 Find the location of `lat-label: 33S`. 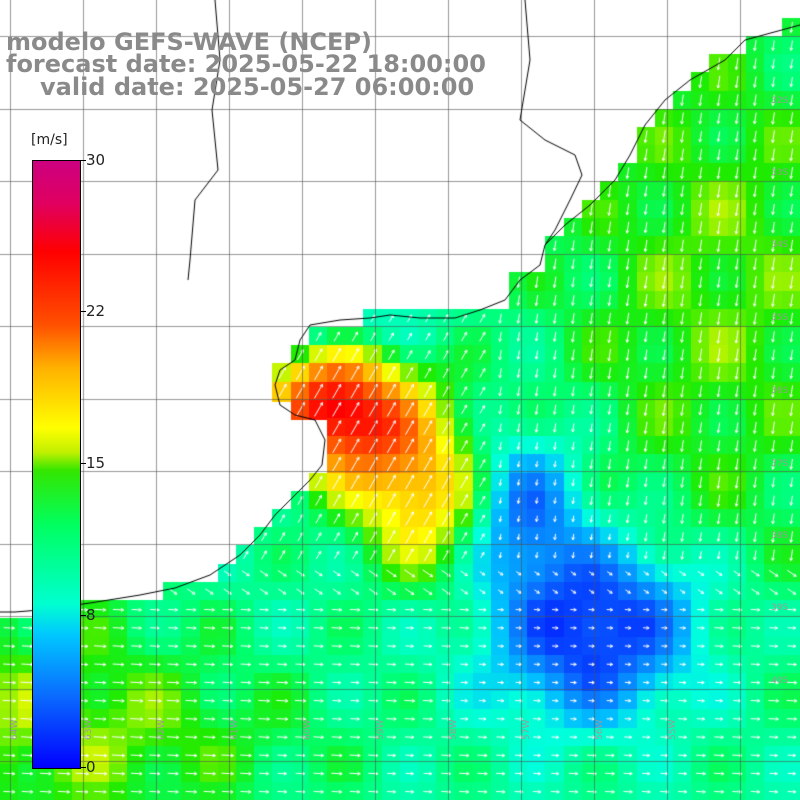

lat-label: 33S is located at coordinates (780, 173).